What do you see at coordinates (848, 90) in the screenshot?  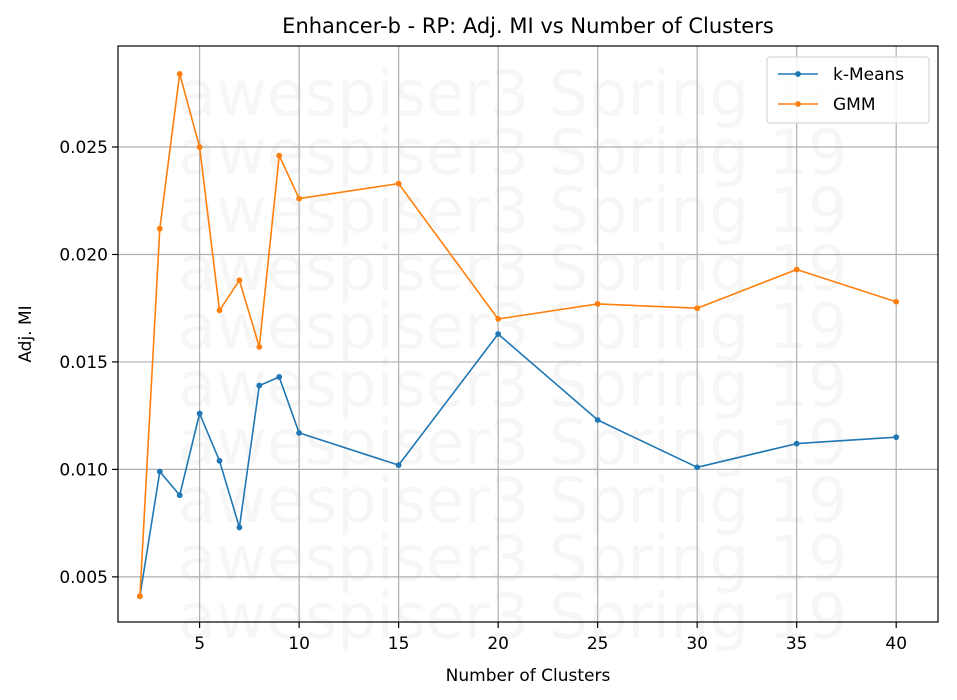 I see `legend: k-Means GMM` at bounding box center [848, 90].